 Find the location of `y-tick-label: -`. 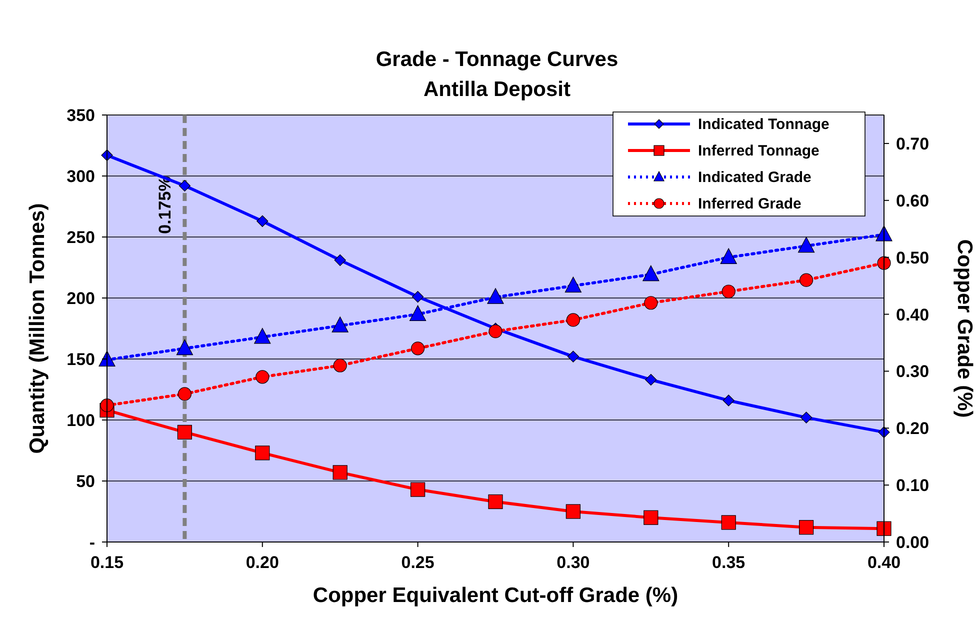

y-tick-label: - is located at coordinates (92, 542).